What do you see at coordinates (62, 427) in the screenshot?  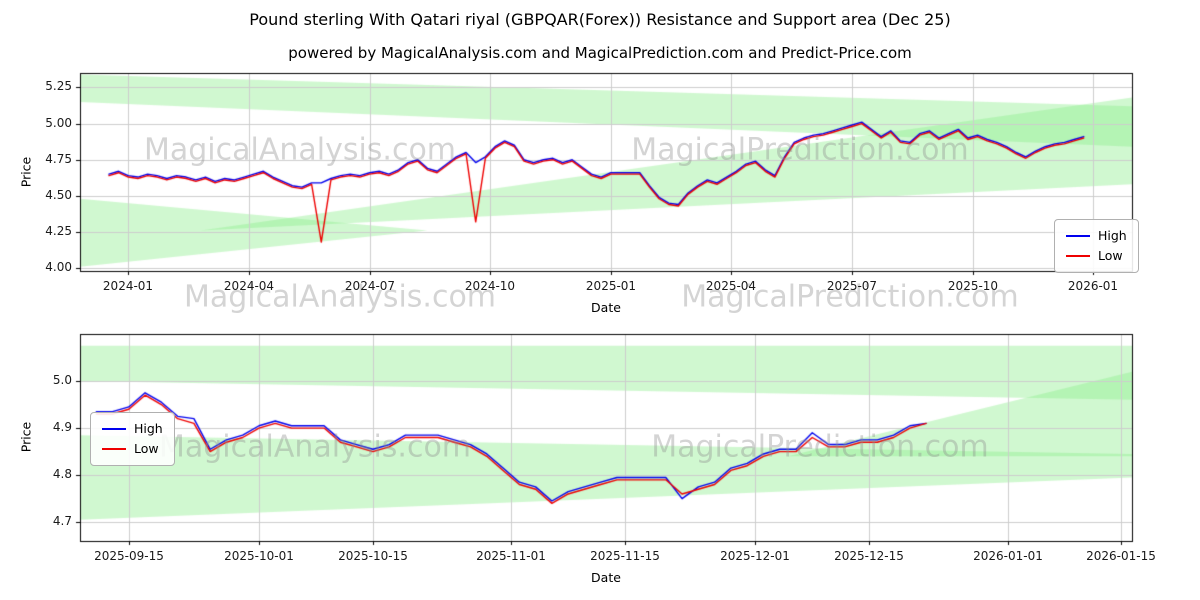 I see `y-tick-label: 4.9` at bounding box center [62, 427].